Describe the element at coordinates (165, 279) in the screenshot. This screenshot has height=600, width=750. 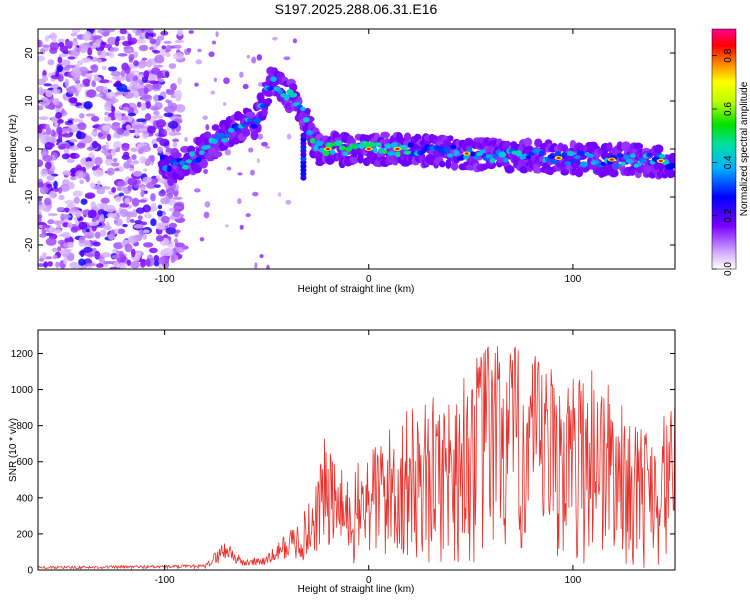
I see `x-tick-label: -100` at that location.